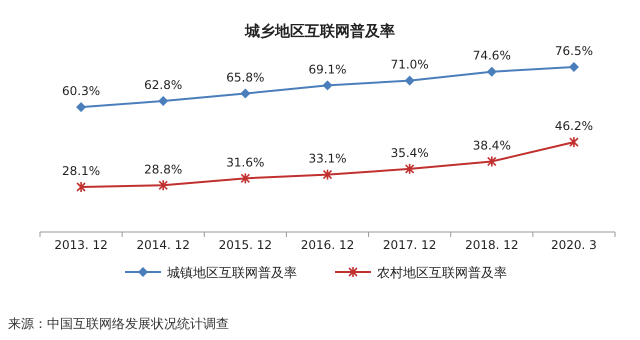  I want to click on data-label: 71.0%, so click(409, 65).